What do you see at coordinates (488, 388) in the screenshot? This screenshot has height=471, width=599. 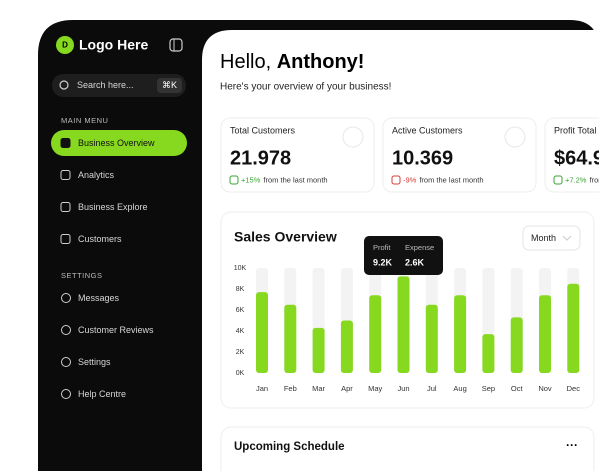 I see `x-tick-label: Sep` at bounding box center [488, 388].